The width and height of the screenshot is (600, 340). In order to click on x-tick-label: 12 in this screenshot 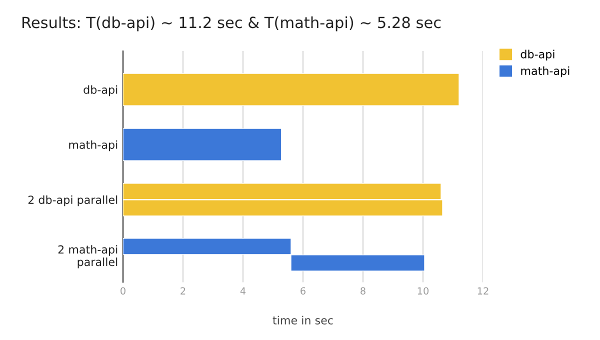, I will do `click(483, 290)`.